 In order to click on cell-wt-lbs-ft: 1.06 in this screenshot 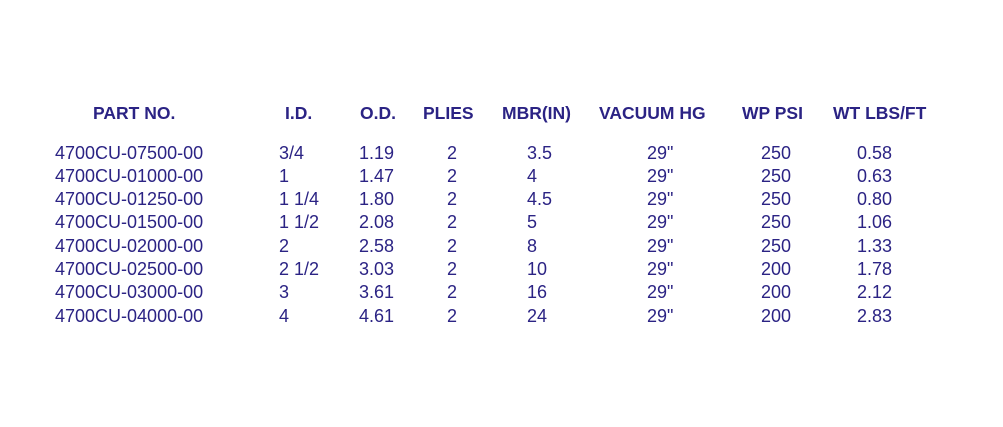, I will do `click(875, 222)`.